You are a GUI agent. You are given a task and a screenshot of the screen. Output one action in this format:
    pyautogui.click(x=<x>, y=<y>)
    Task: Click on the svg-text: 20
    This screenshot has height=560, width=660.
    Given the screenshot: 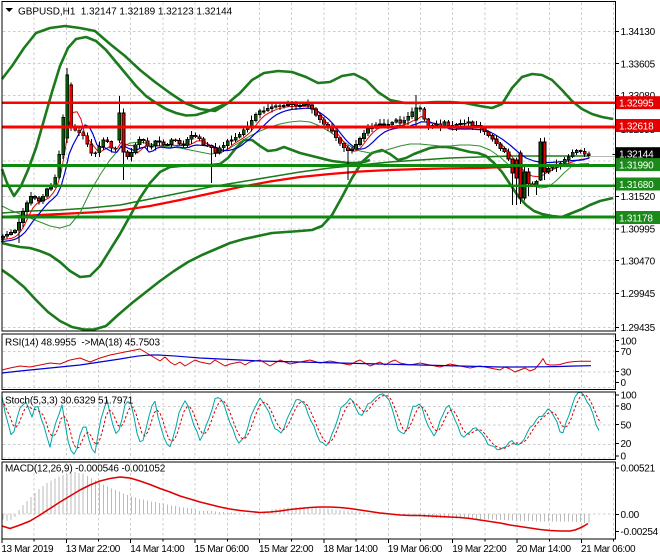 What is the action you would take?
    pyautogui.click(x=626, y=444)
    